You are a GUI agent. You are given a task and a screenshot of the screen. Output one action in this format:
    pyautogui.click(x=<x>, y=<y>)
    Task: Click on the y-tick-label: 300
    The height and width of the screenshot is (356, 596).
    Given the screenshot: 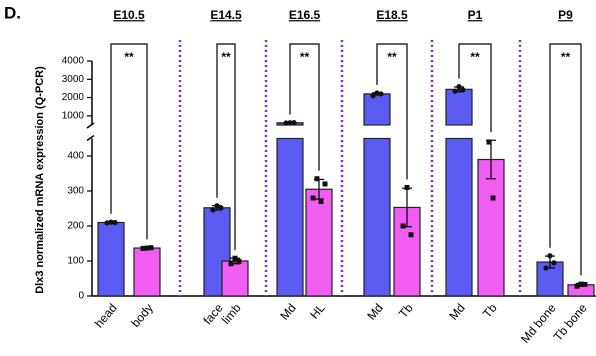 What is the action you would take?
    pyautogui.click(x=75, y=191)
    